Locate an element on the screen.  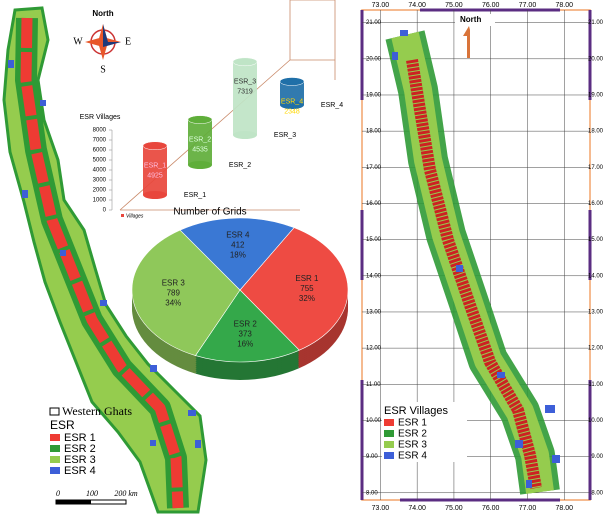
chart-title: ESR Villages is located at coordinates (100, 117).